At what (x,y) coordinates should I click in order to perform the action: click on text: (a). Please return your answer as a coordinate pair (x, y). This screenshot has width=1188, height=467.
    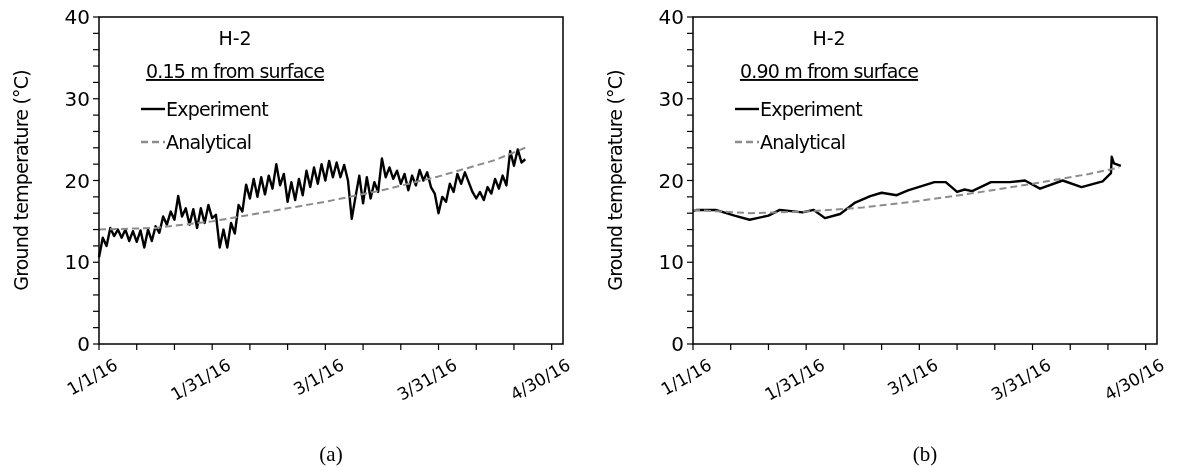
    Looking at the image, I should click on (331, 454).